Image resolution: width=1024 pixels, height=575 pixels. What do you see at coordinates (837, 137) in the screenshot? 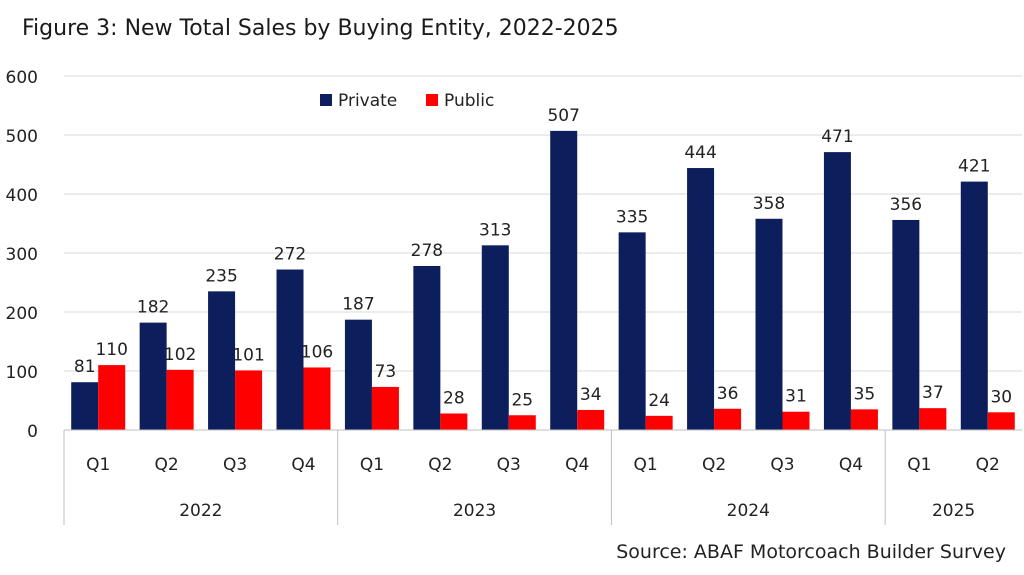
I see `private-data-label: 471` at bounding box center [837, 137].